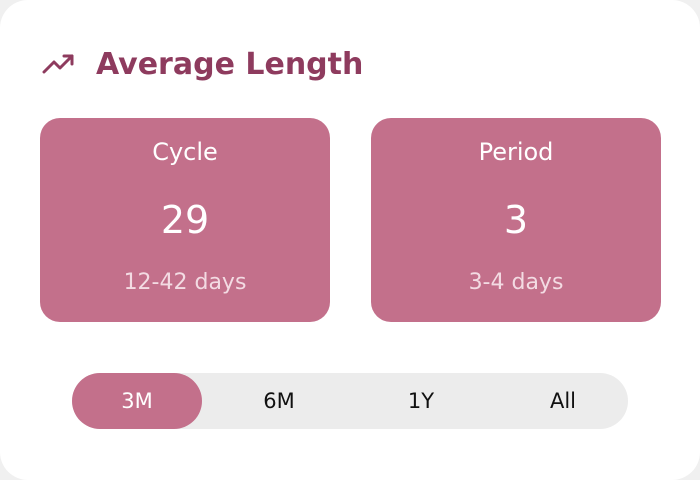 The width and height of the screenshot is (700, 480). What do you see at coordinates (421, 401) in the screenshot?
I see `tab: 1Y` at bounding box center [421, 401].